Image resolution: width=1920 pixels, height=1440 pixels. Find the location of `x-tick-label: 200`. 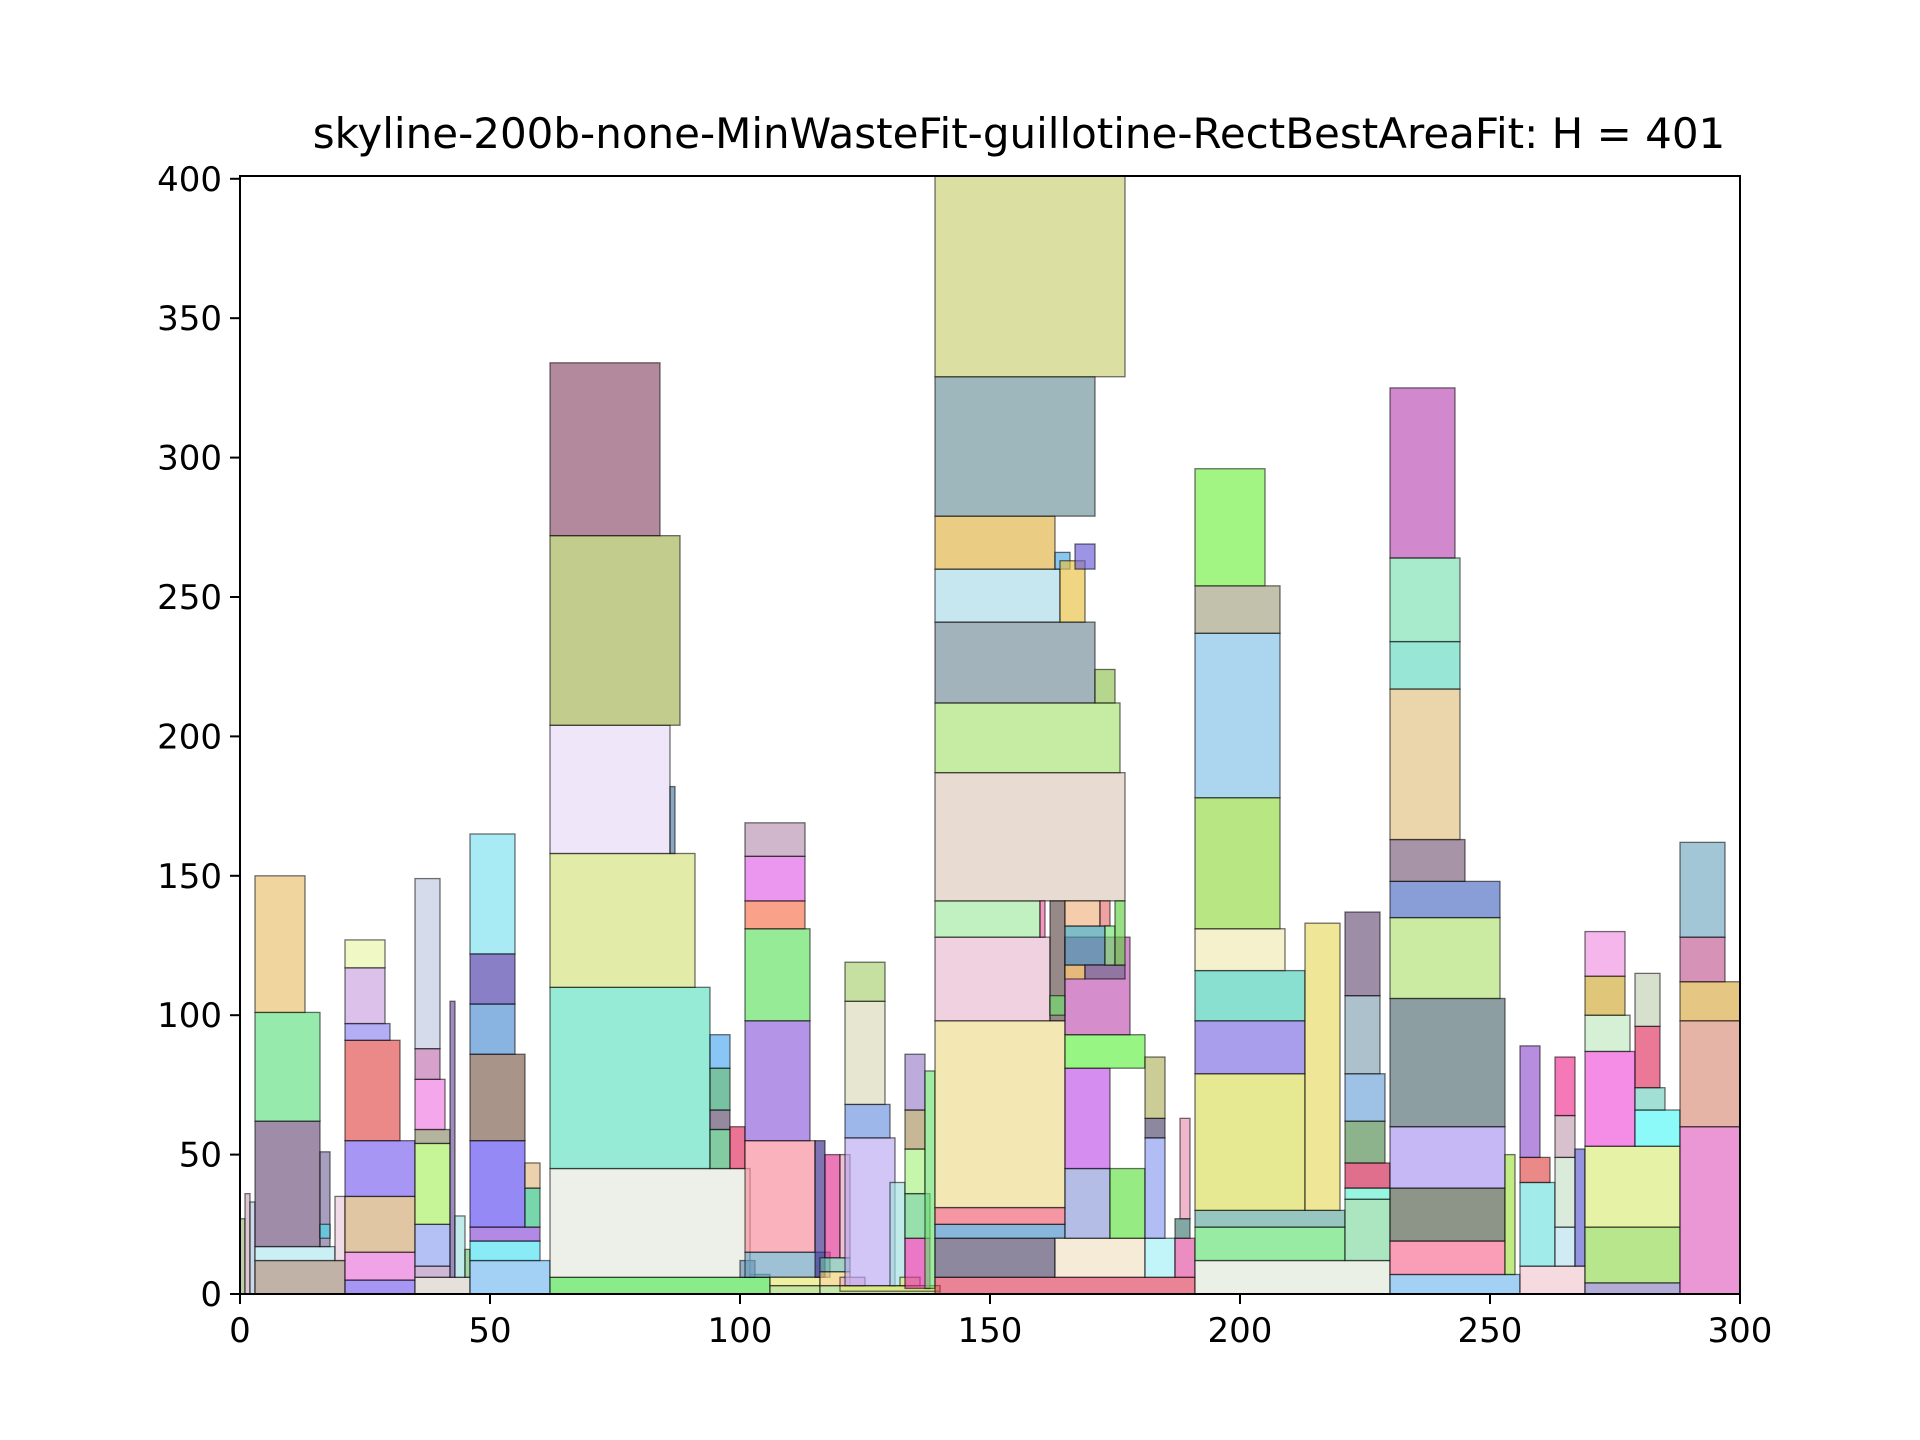

x-tick-label: 200 is located at coordinates (1240, 1331).